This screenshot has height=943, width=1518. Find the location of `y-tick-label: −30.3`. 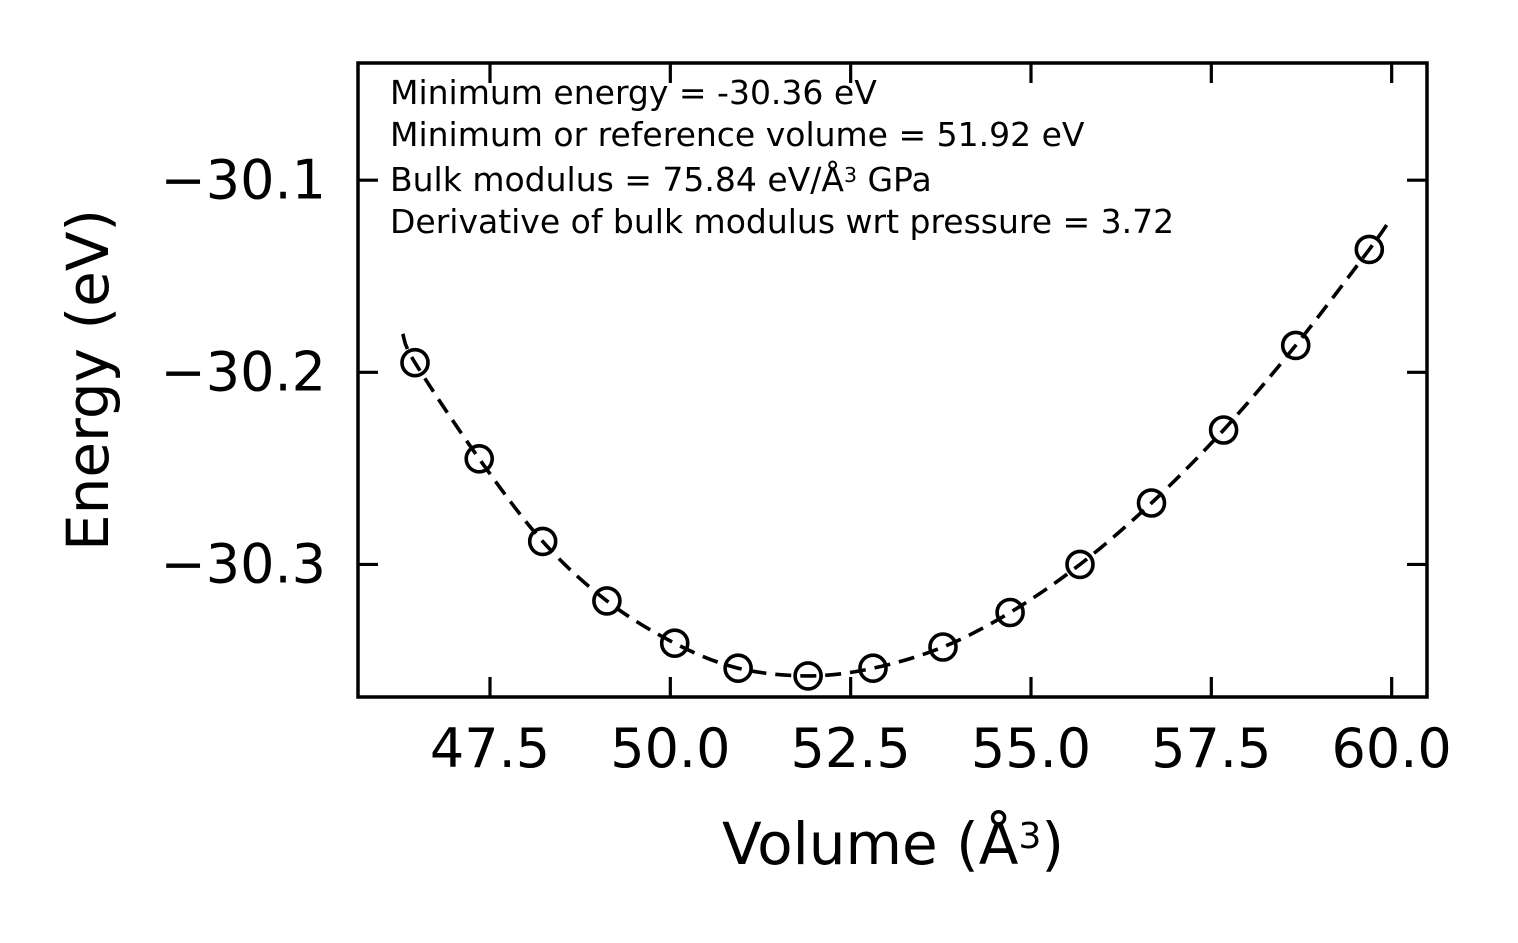

y-tick-label: −30.3 is located at coordinates (243, 564).